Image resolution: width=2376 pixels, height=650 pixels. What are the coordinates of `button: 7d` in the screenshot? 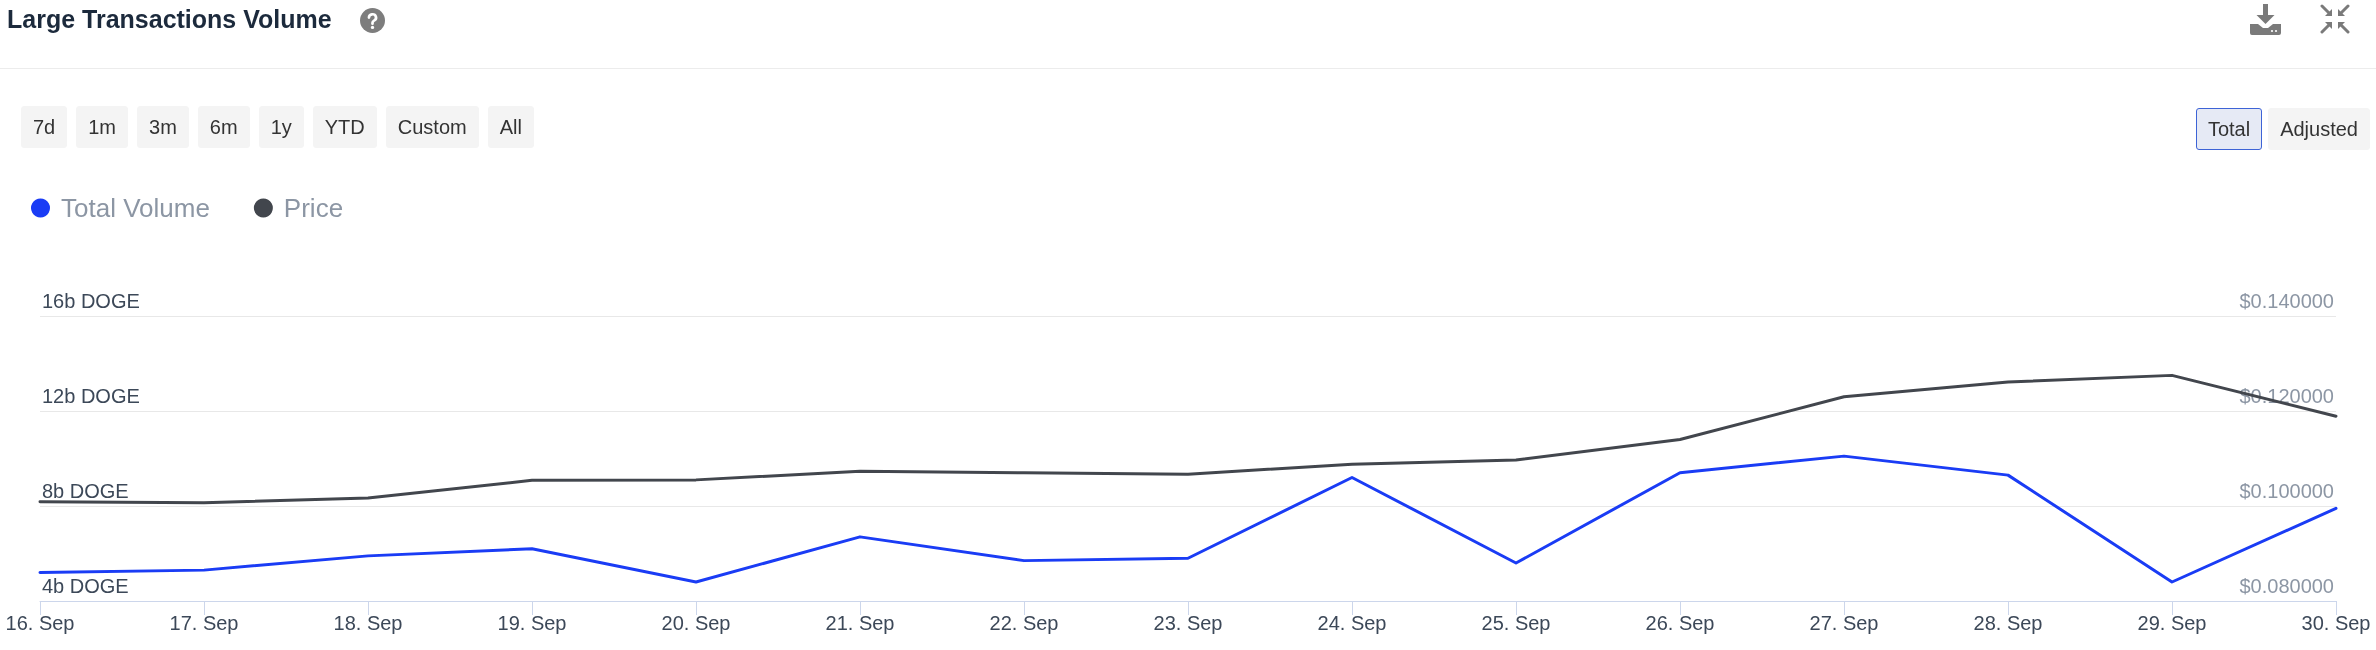 It's located at (44, 127).